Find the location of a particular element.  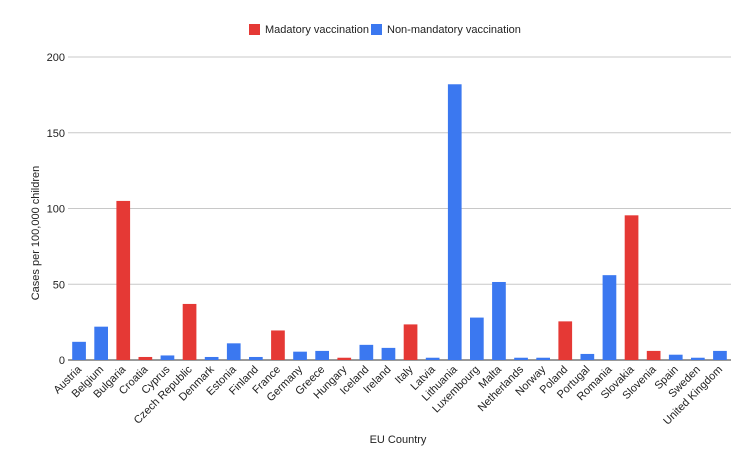

bar-slovakia is located at coordinates (631, 287).